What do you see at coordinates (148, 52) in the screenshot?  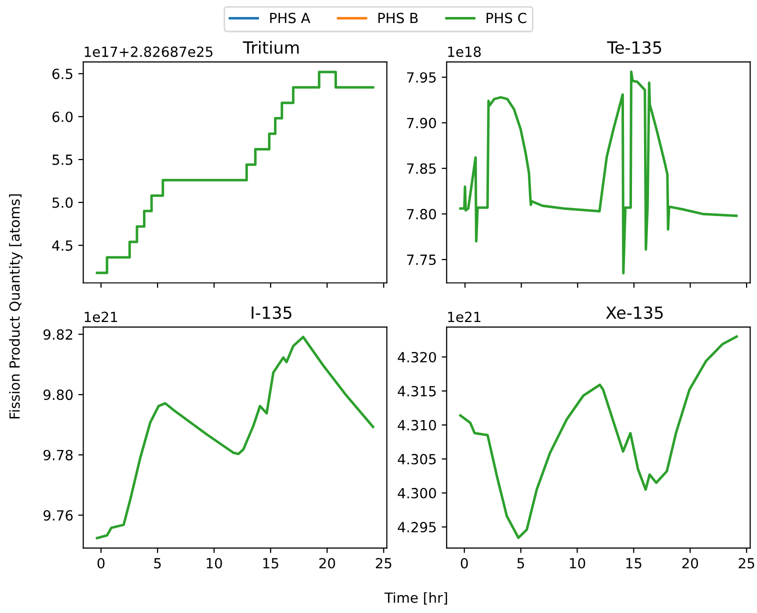 I see `text: 1e17+2.82687e25` at bounding box center [148, 52].